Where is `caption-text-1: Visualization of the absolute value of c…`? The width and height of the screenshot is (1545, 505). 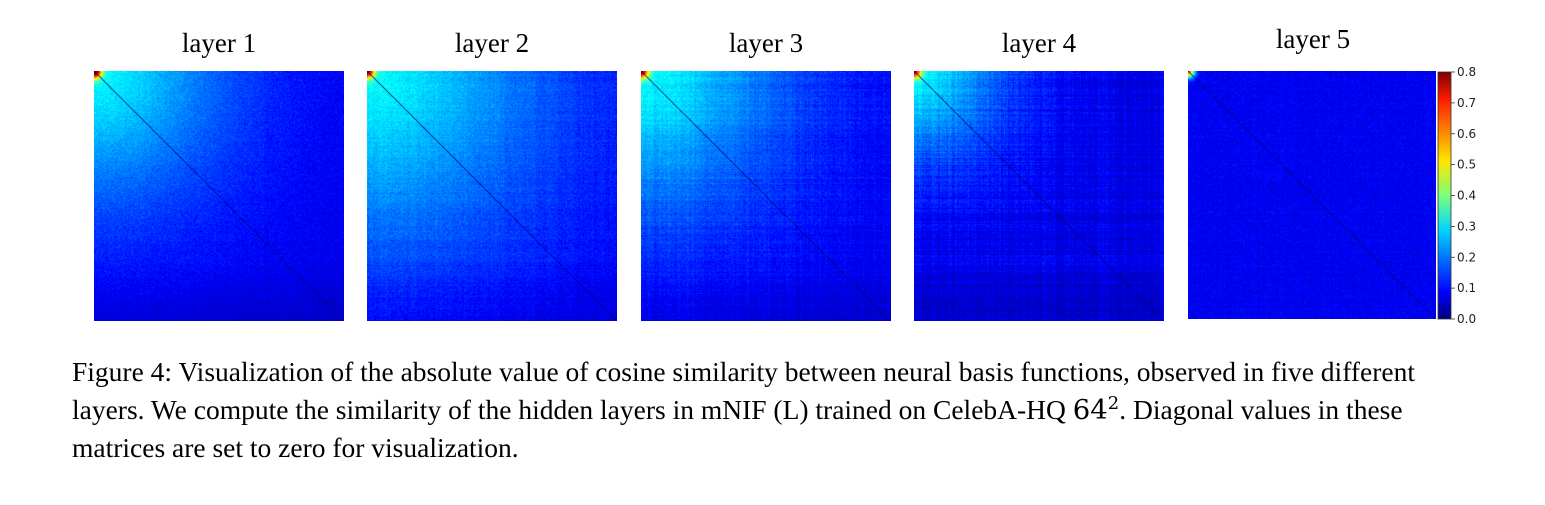 caption-text-1: Visualization of the absolute value of c… is located at coordinates (743, 390).